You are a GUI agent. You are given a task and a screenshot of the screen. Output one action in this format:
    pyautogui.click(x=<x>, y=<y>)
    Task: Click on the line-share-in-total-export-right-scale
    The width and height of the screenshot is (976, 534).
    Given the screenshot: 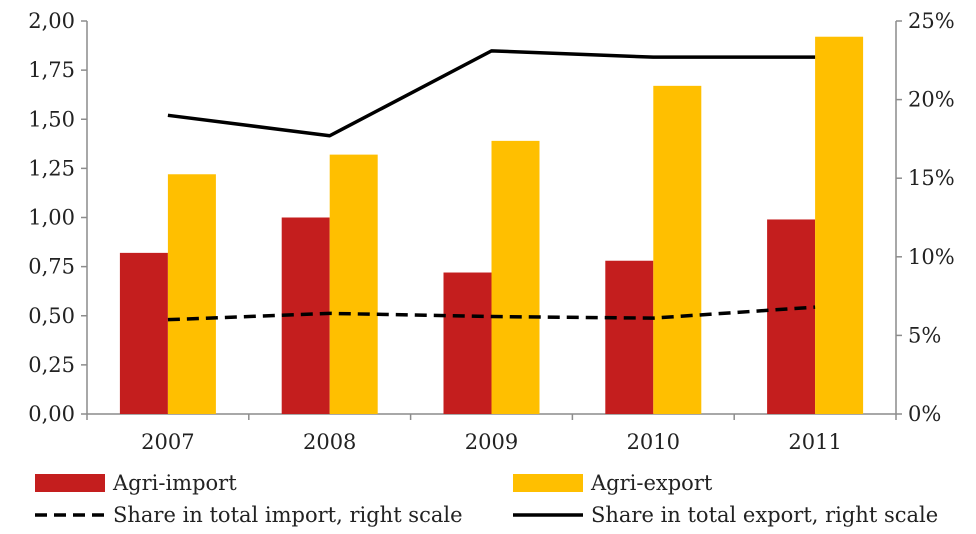 What is the action you would take?
    pyautogui.click(x=491, y=93)
    